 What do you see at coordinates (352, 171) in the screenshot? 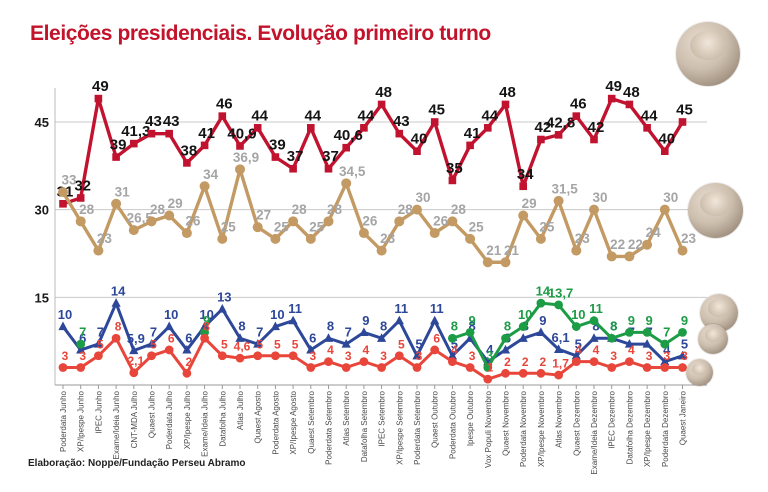
I see `series-tan-value-label: 34,5` at bounding box center [352, 171].